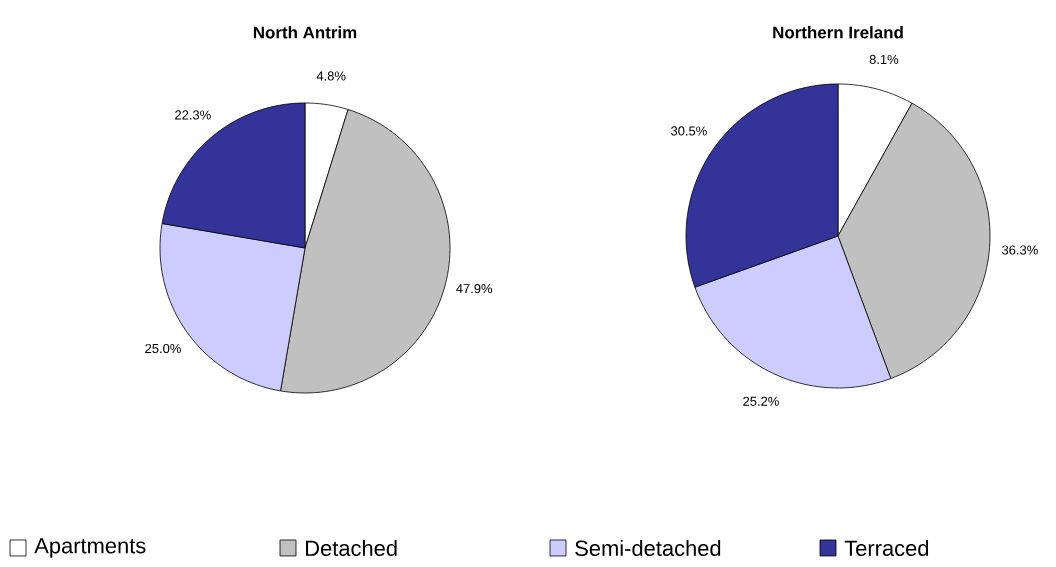 The width and height of the screenshot is (1056, 567). I want to click on data-label: 25.0%, so click(163, 348).